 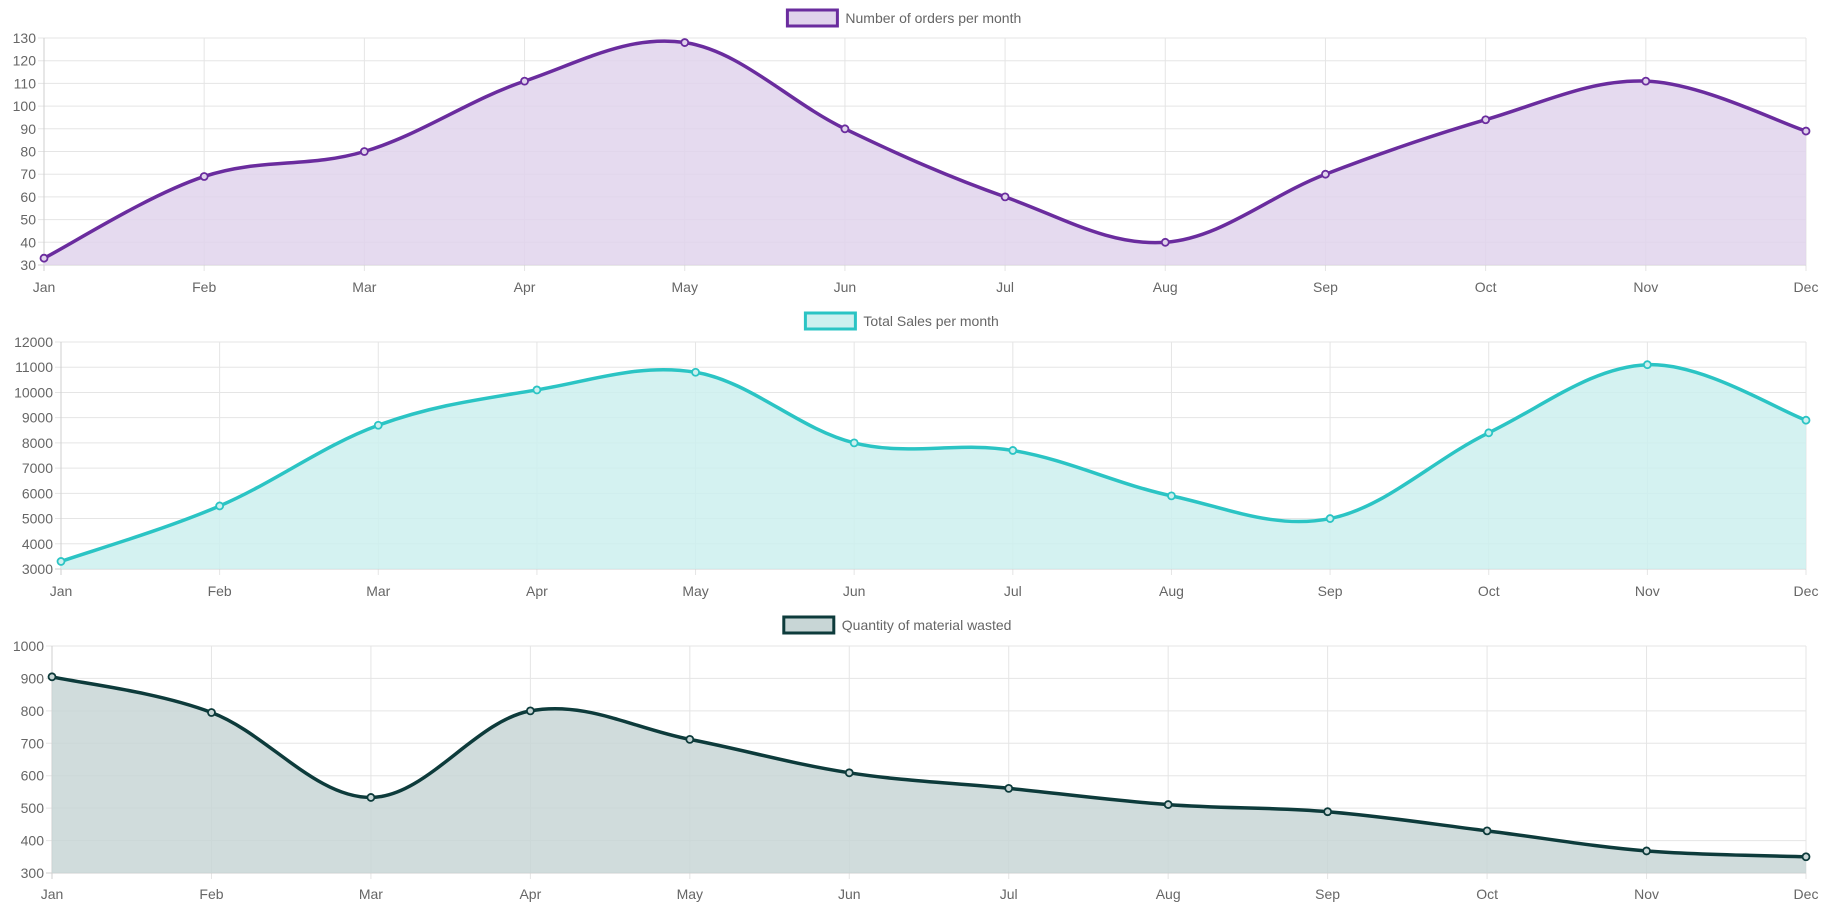 What do you see at coordinates (33, 808) in the screenshot?
I see `y-tick-label: 500` at bounding box center [33, 808].